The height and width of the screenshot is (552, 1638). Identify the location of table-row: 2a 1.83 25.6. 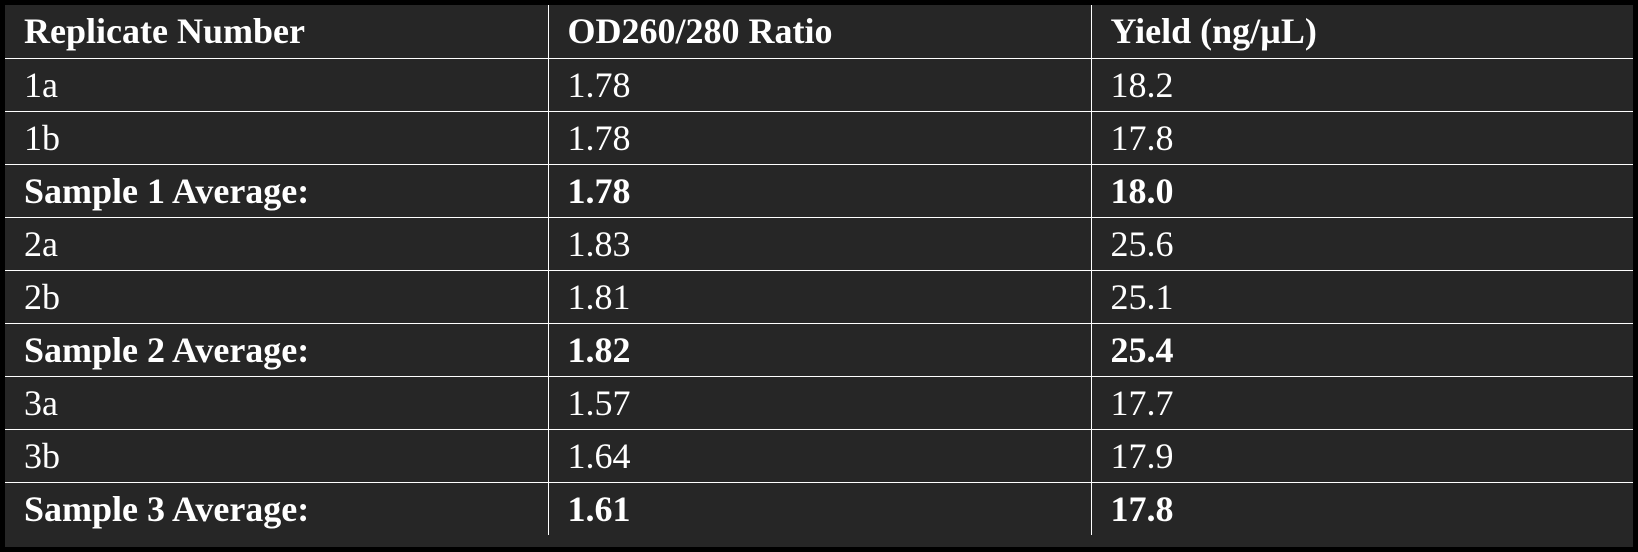
(819, 244).